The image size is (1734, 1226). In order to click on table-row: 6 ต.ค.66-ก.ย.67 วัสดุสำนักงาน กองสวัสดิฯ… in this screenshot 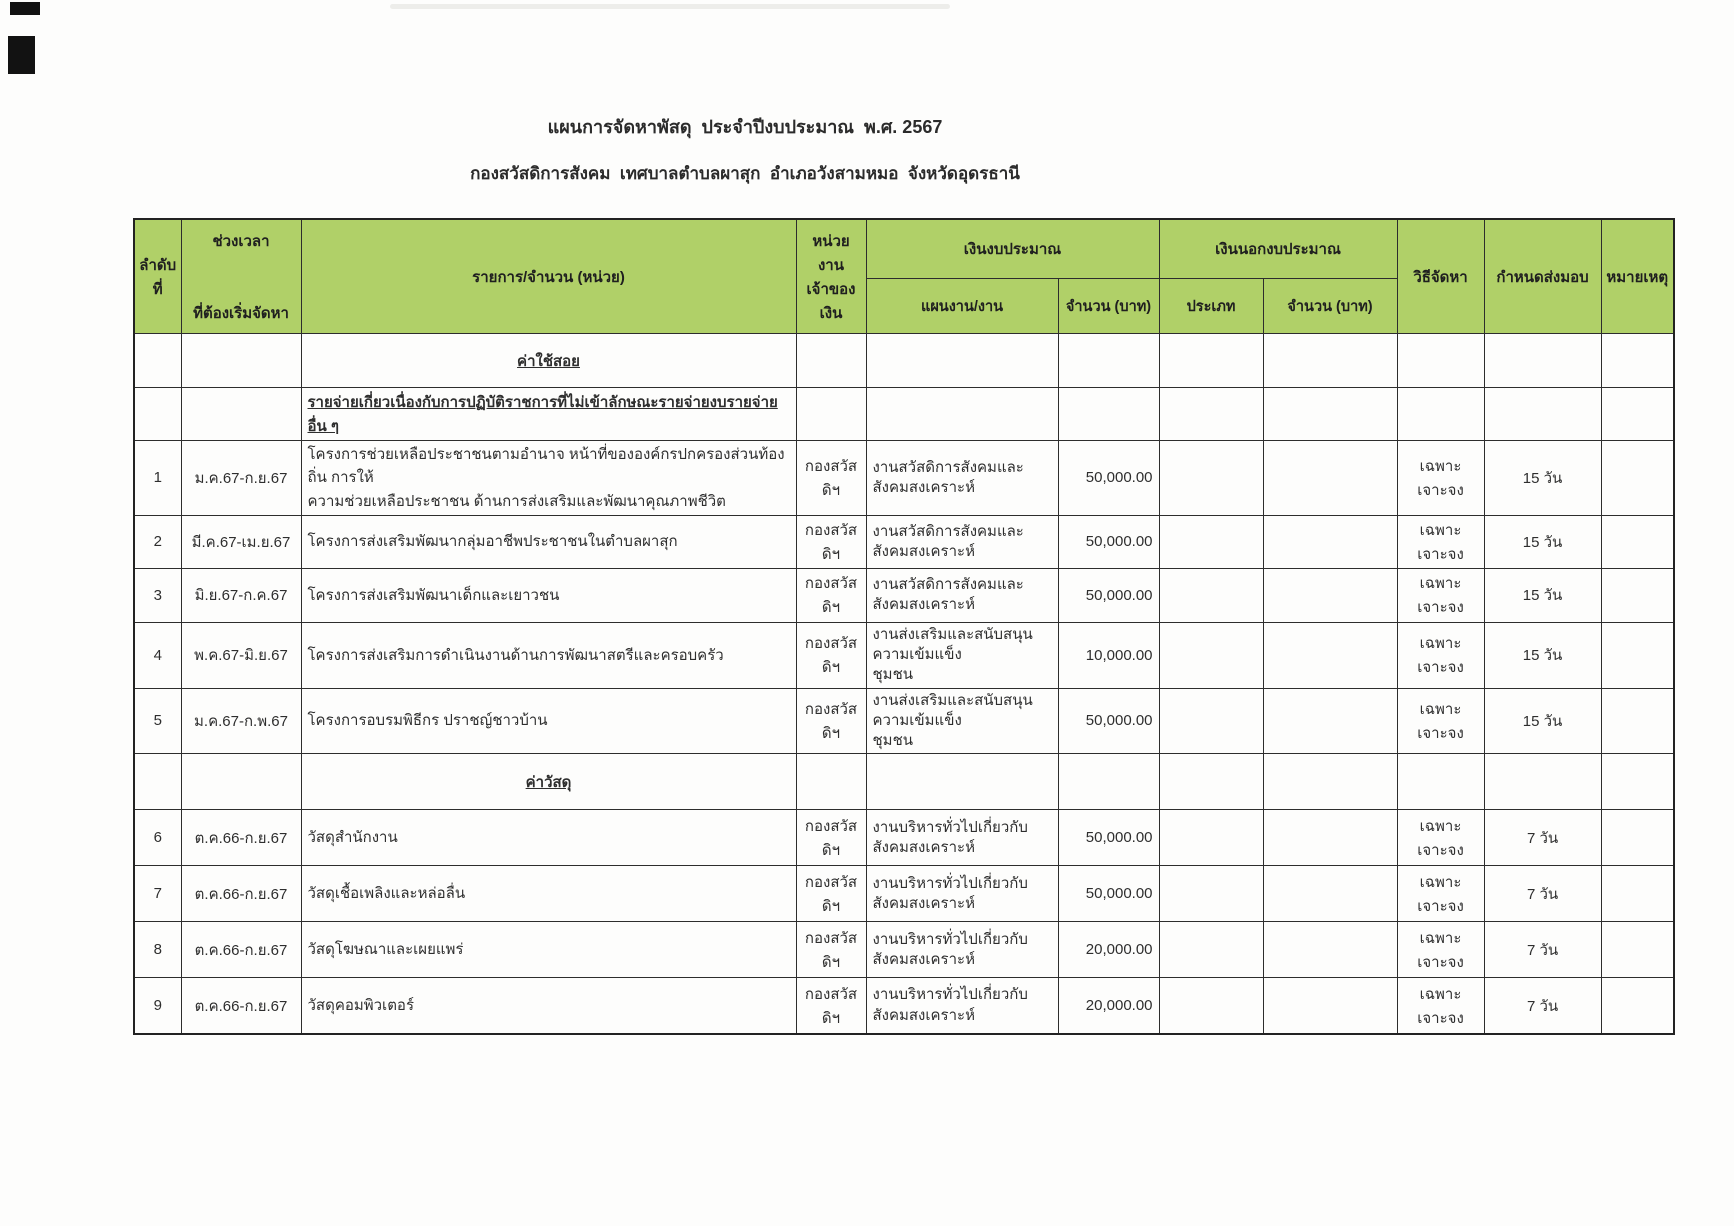, I will do `click(904, 838)`.